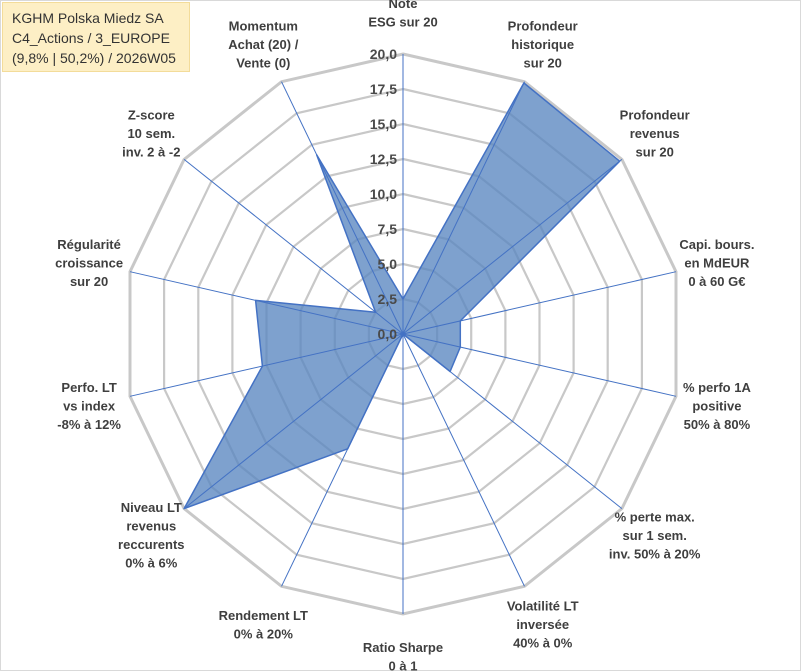 Image resolution: width=801 pixels, height=671 pixels. What do you see at coordinates (543, 44) in the screenshot?
I see `axis-label-1: Profondeur historique sur 20` at bounding box center [543, 44].